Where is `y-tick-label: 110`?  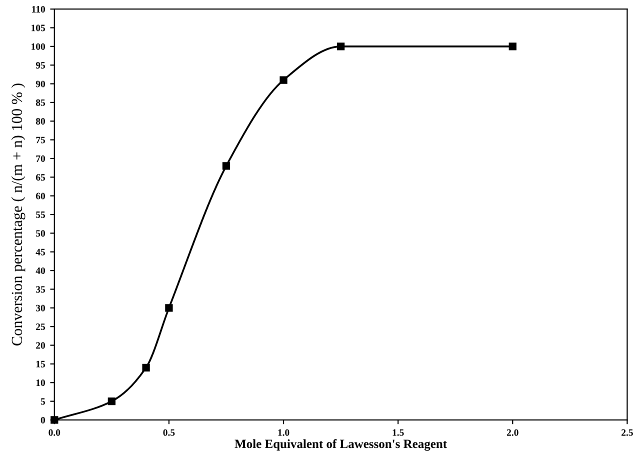 y-tick-label: 110 is located at coordinates (38, 9).